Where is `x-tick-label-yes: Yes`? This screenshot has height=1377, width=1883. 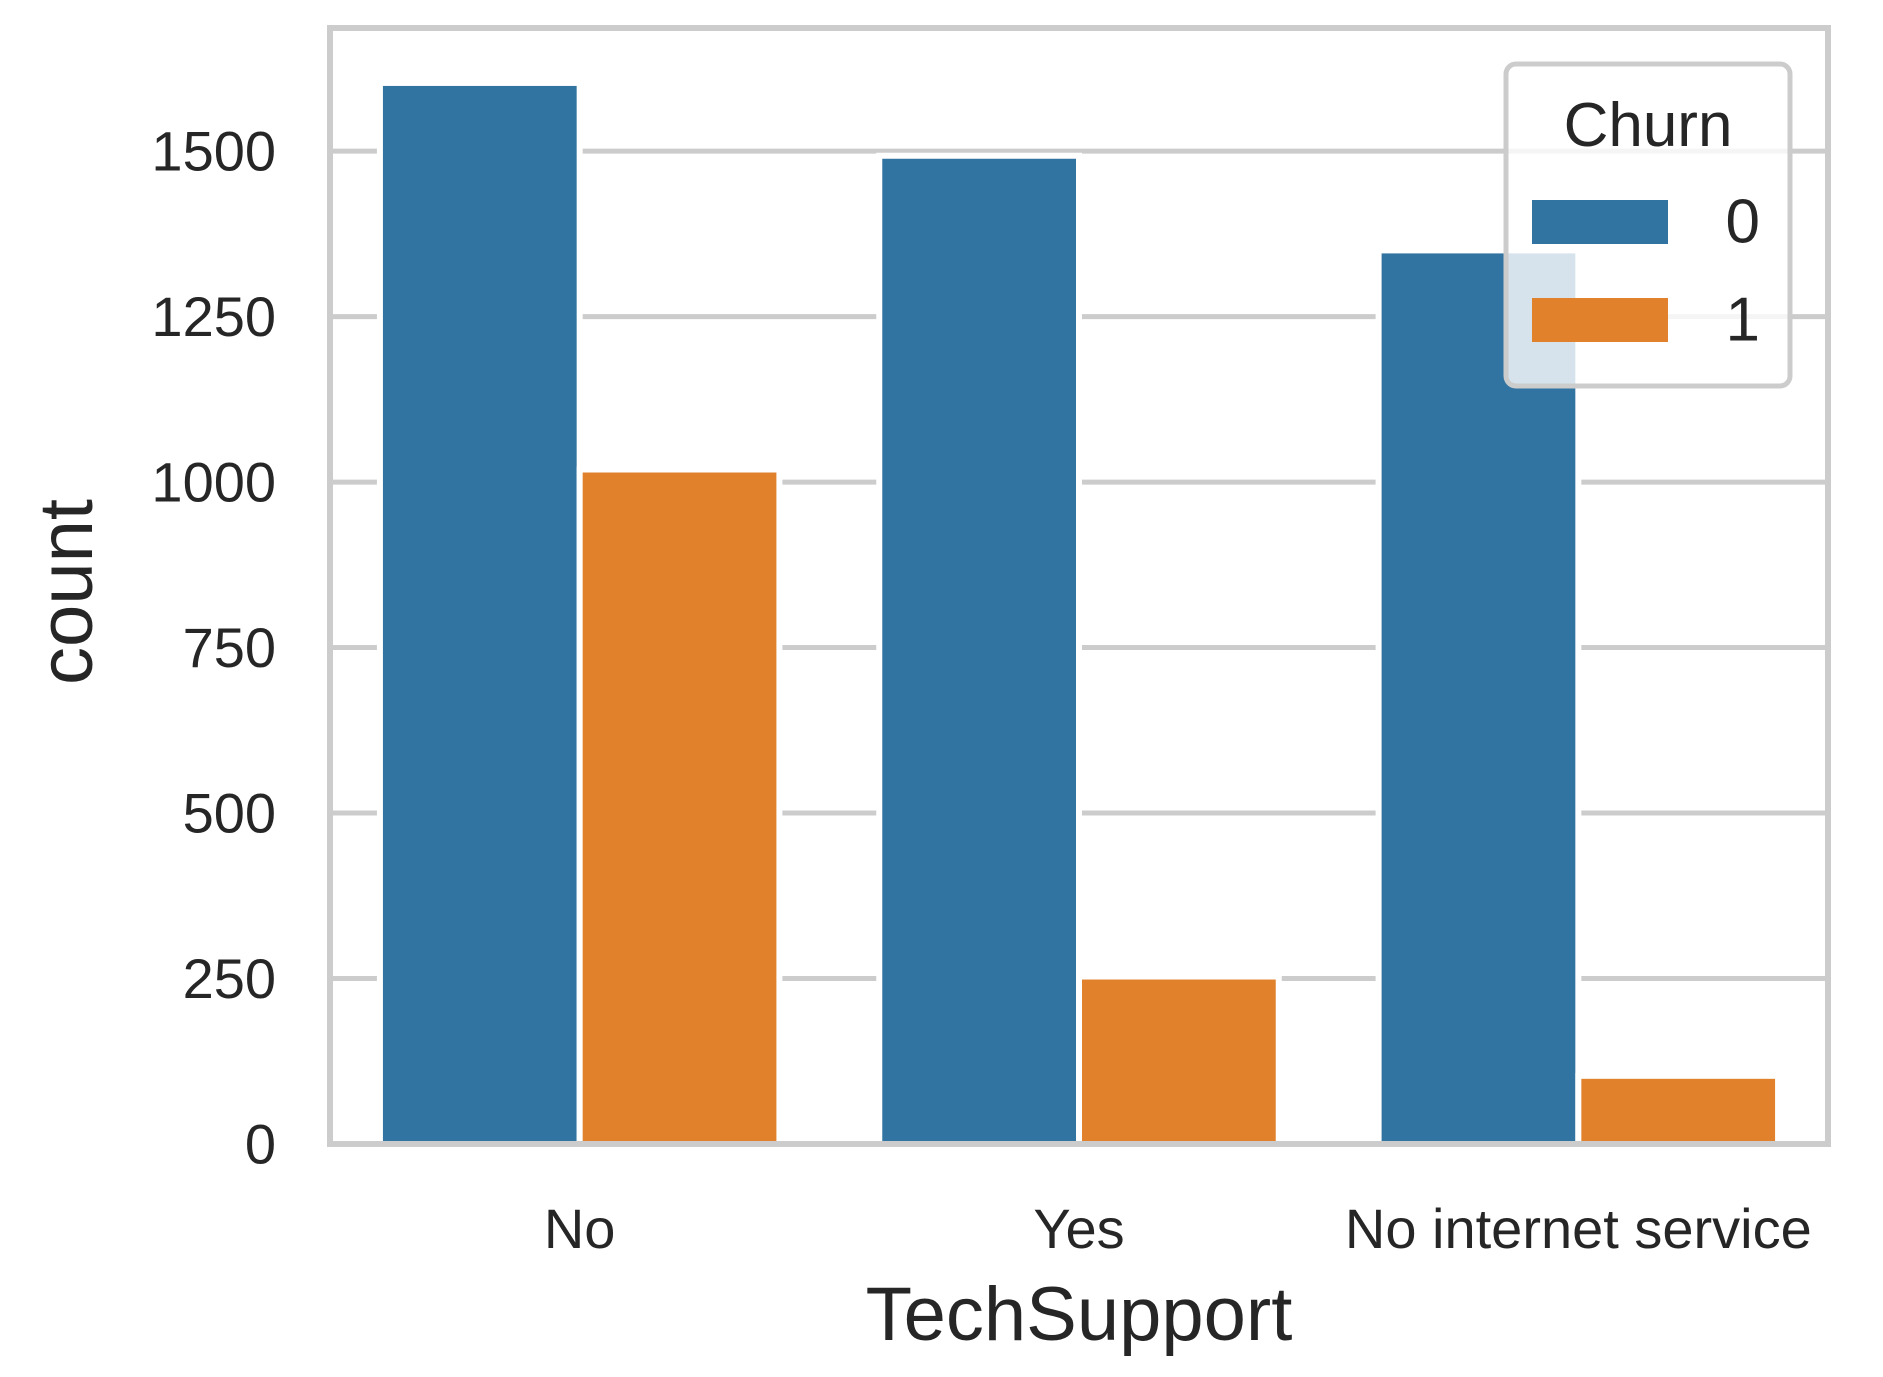 x-tick-label-yes: Yes is located at coordinates (1078, 1228).